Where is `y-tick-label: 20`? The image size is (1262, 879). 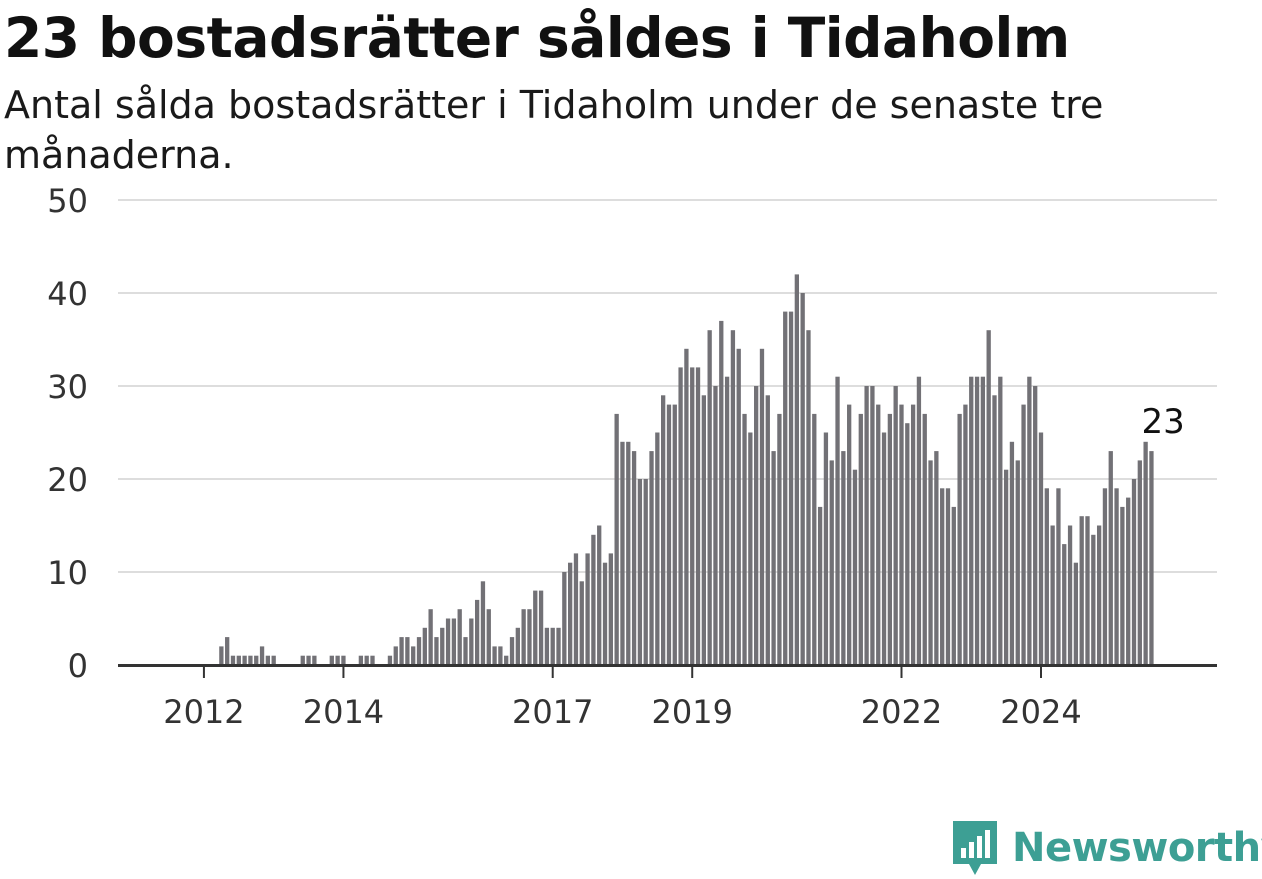
y-tick-label: 20 is located at coordinates (67, 480).